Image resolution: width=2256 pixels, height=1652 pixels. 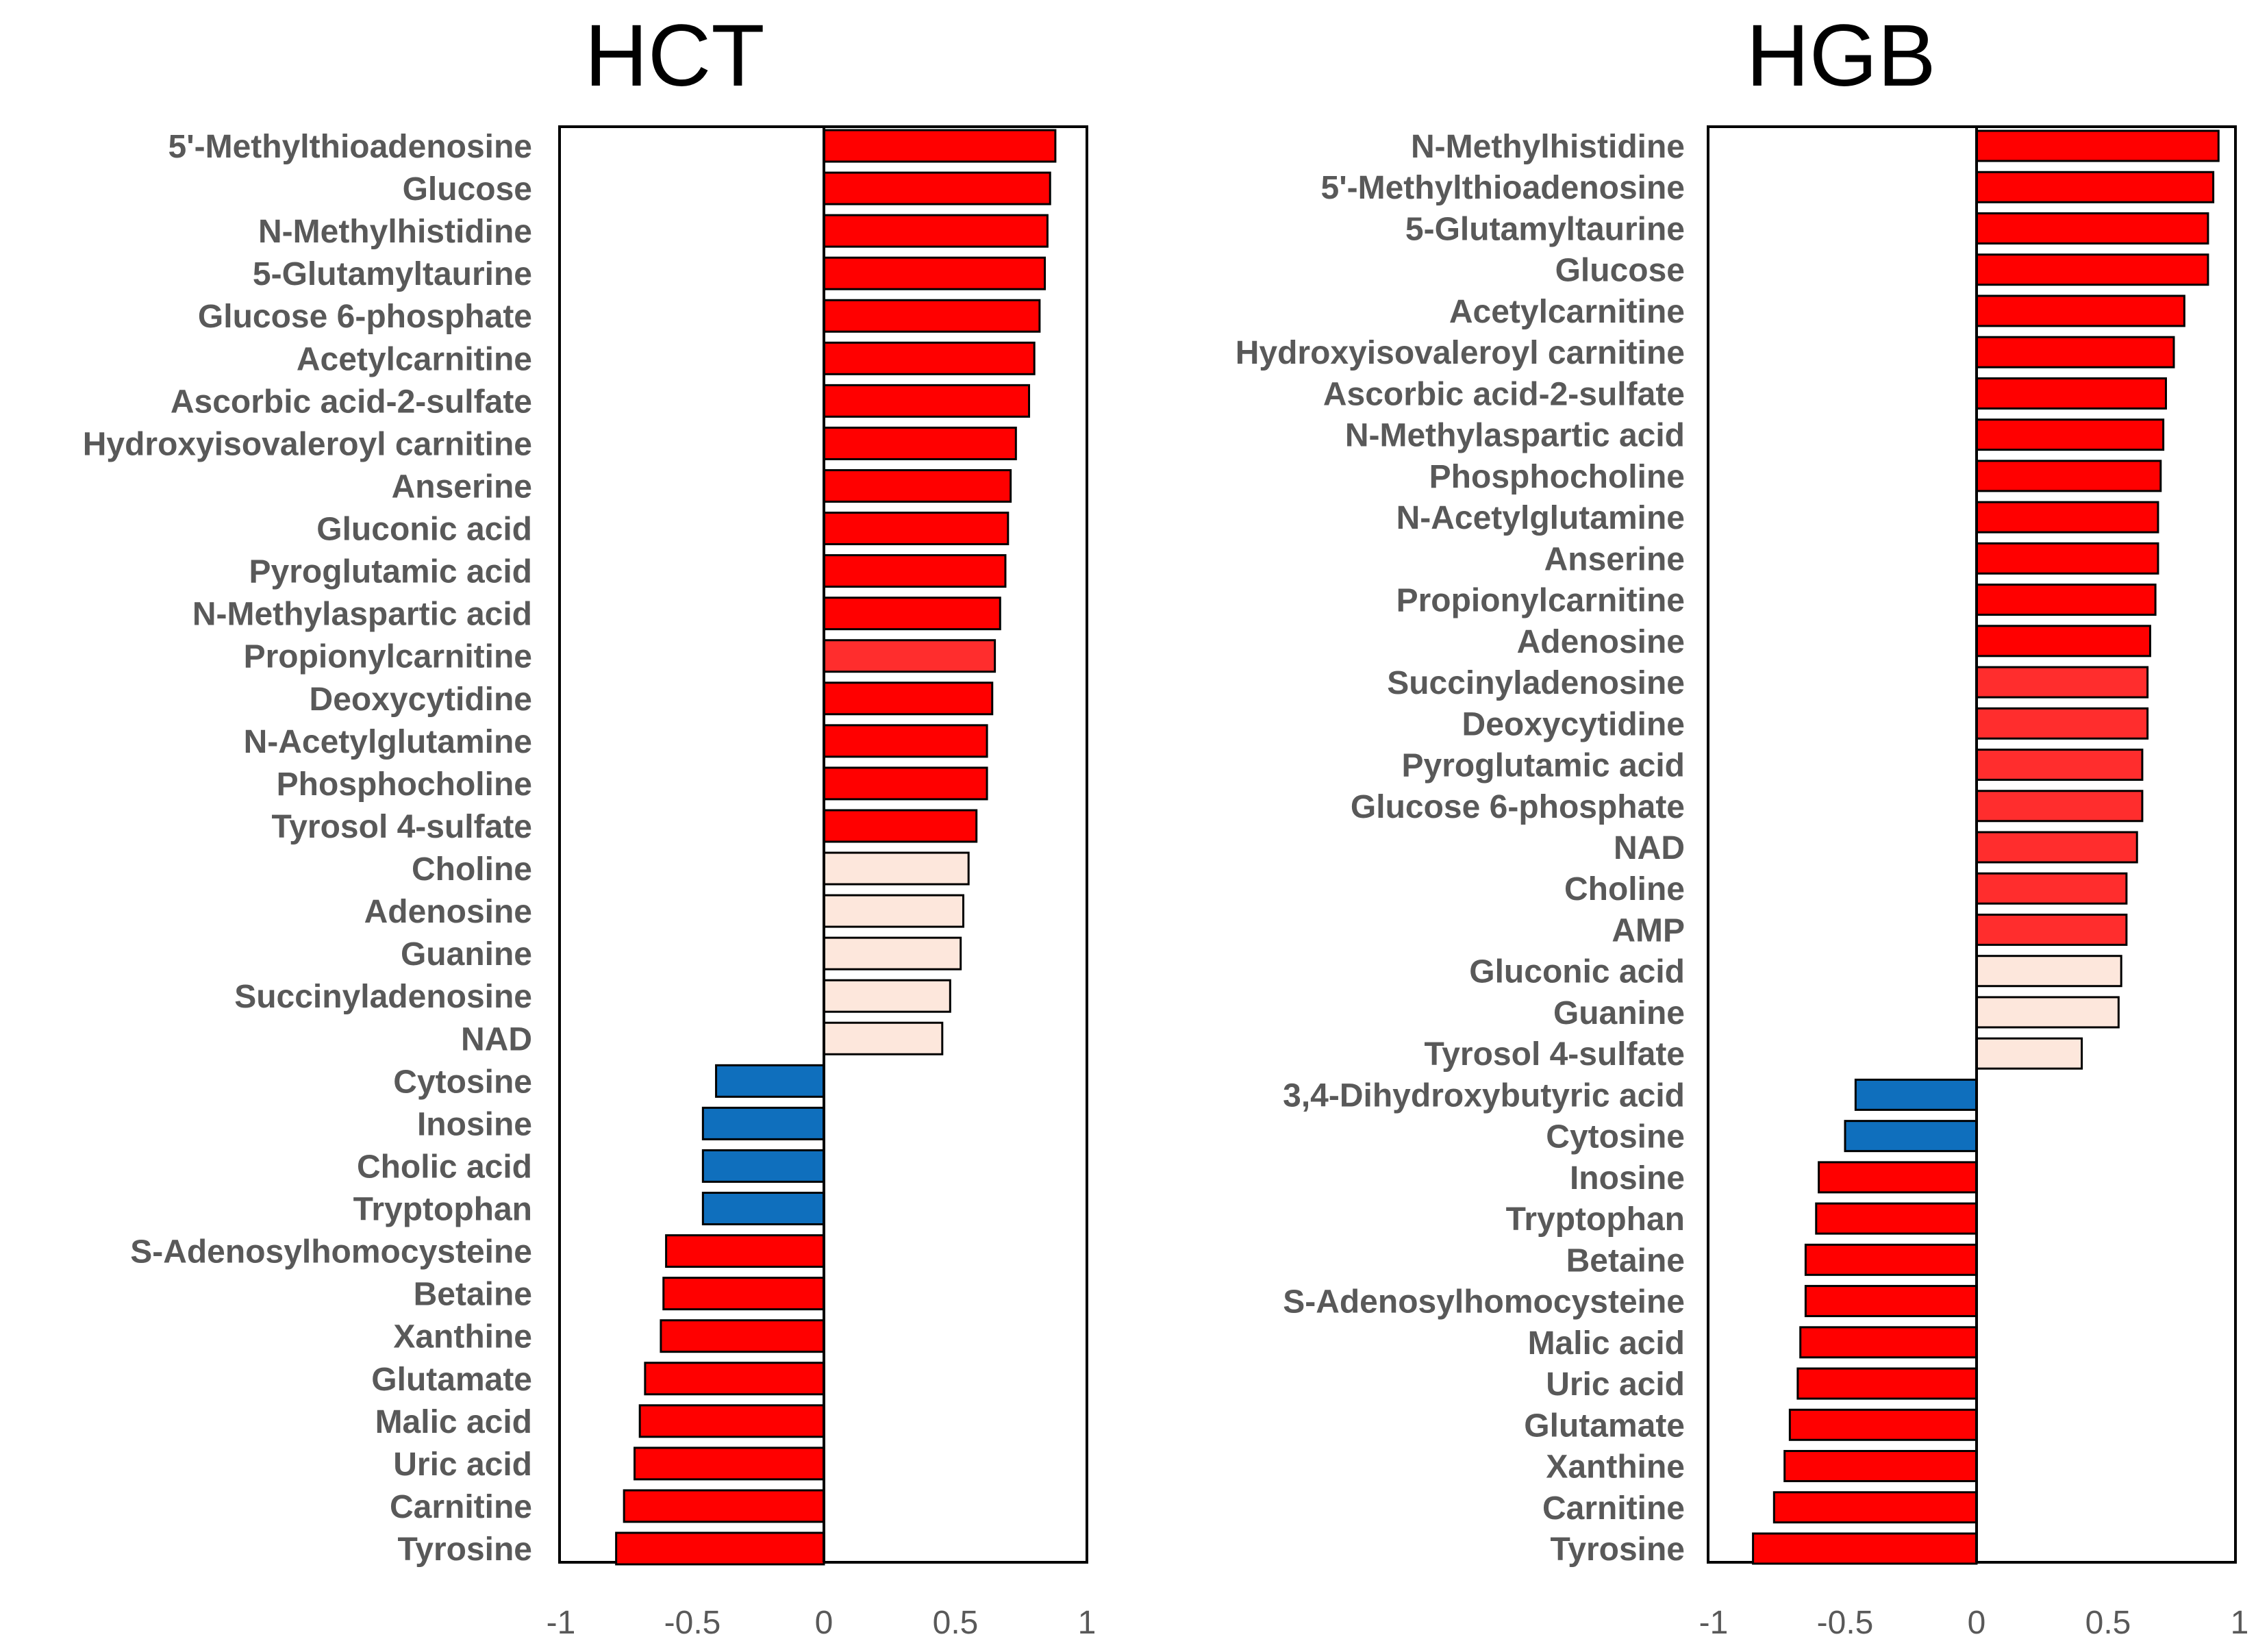 What do you see at coordinates (674, 56) in the screenshot?
I see `hct-chart-title: HCT` at bounding box center [674, 56].